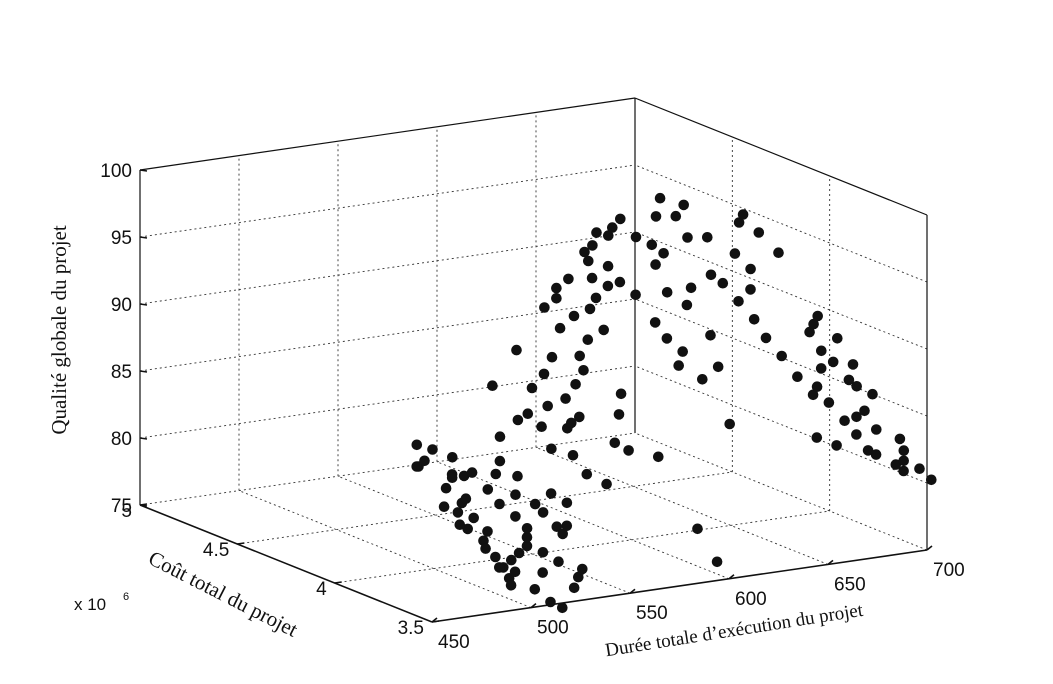 Image resolution: width=1053 pixels, height=684 pixels. Describe the element at coordinates (321, 589) in the screenshot. I see `y-tick-label: 4` at that location.